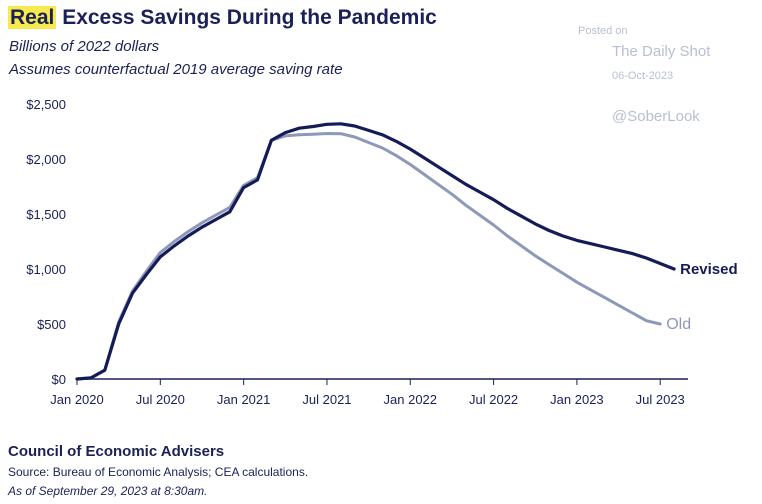  I want to click on x-tick-label: Jan 2023, so click(577, 399).